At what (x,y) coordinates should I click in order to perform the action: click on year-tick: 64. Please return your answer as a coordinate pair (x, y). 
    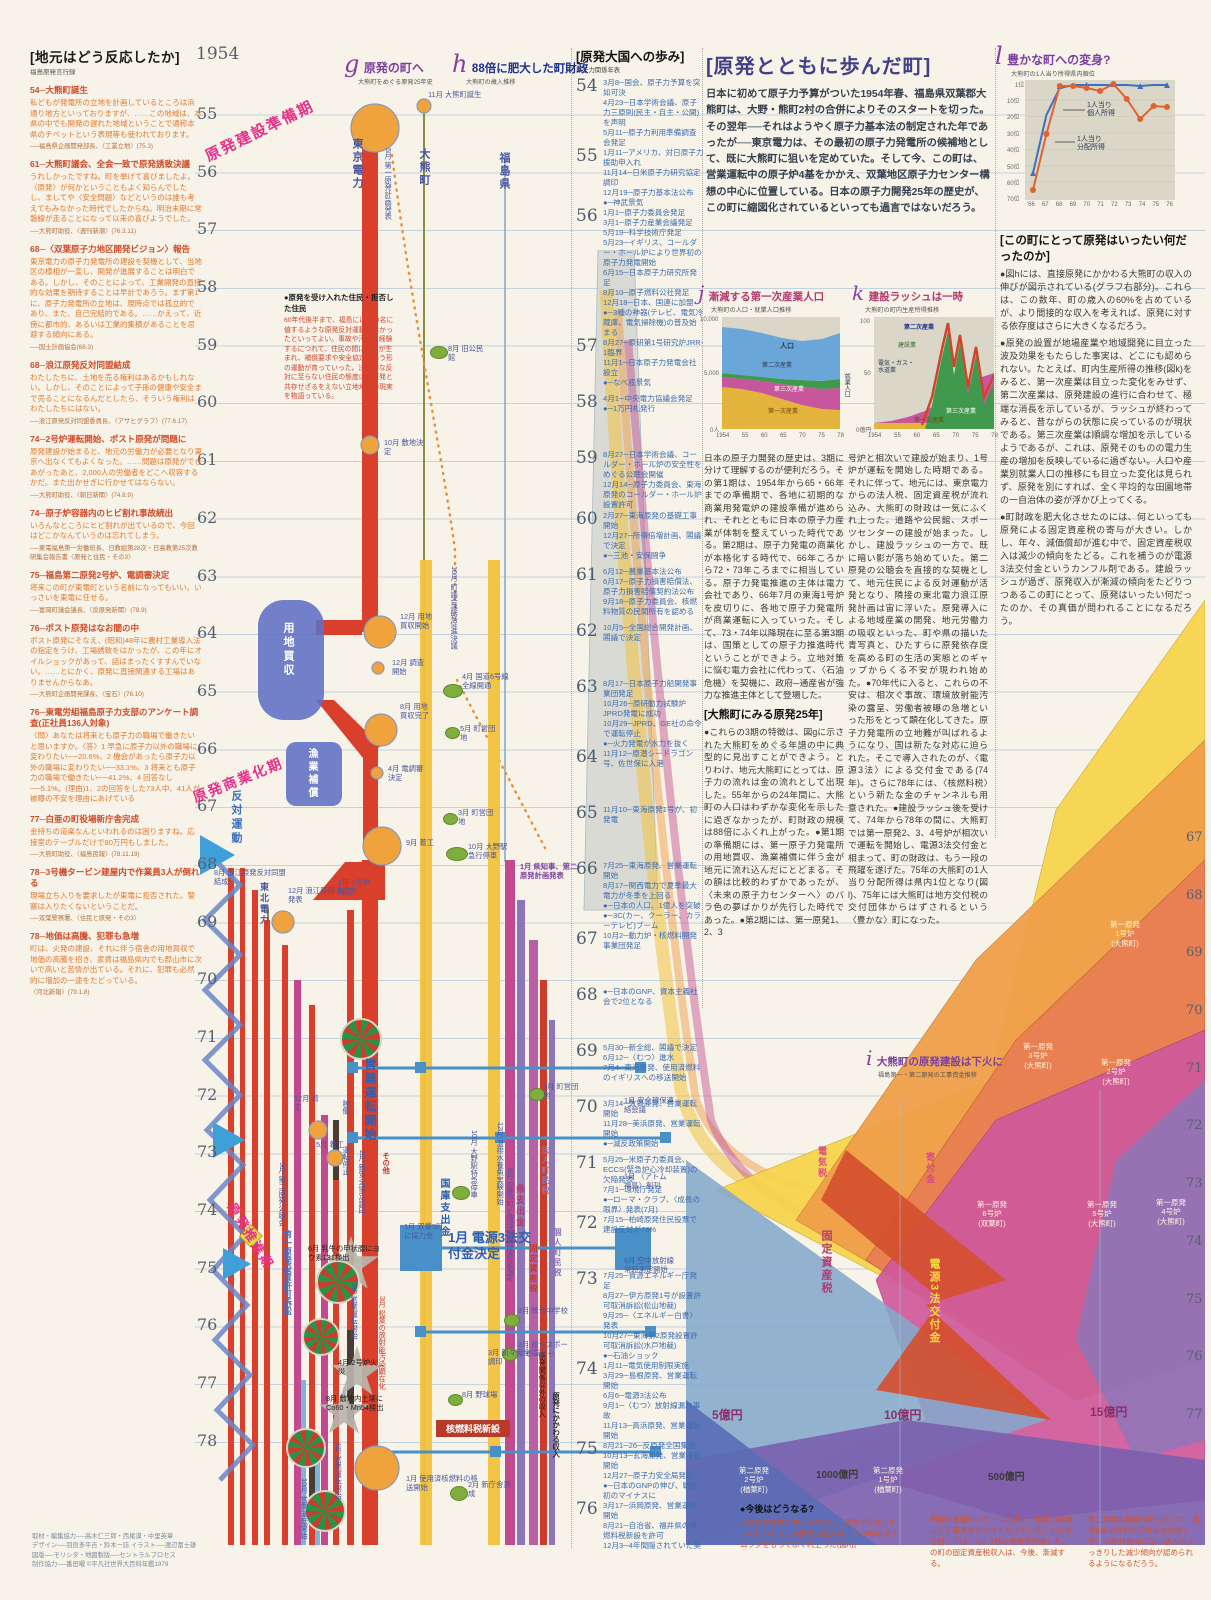
    Looking at the image, I should click on (207, 633).